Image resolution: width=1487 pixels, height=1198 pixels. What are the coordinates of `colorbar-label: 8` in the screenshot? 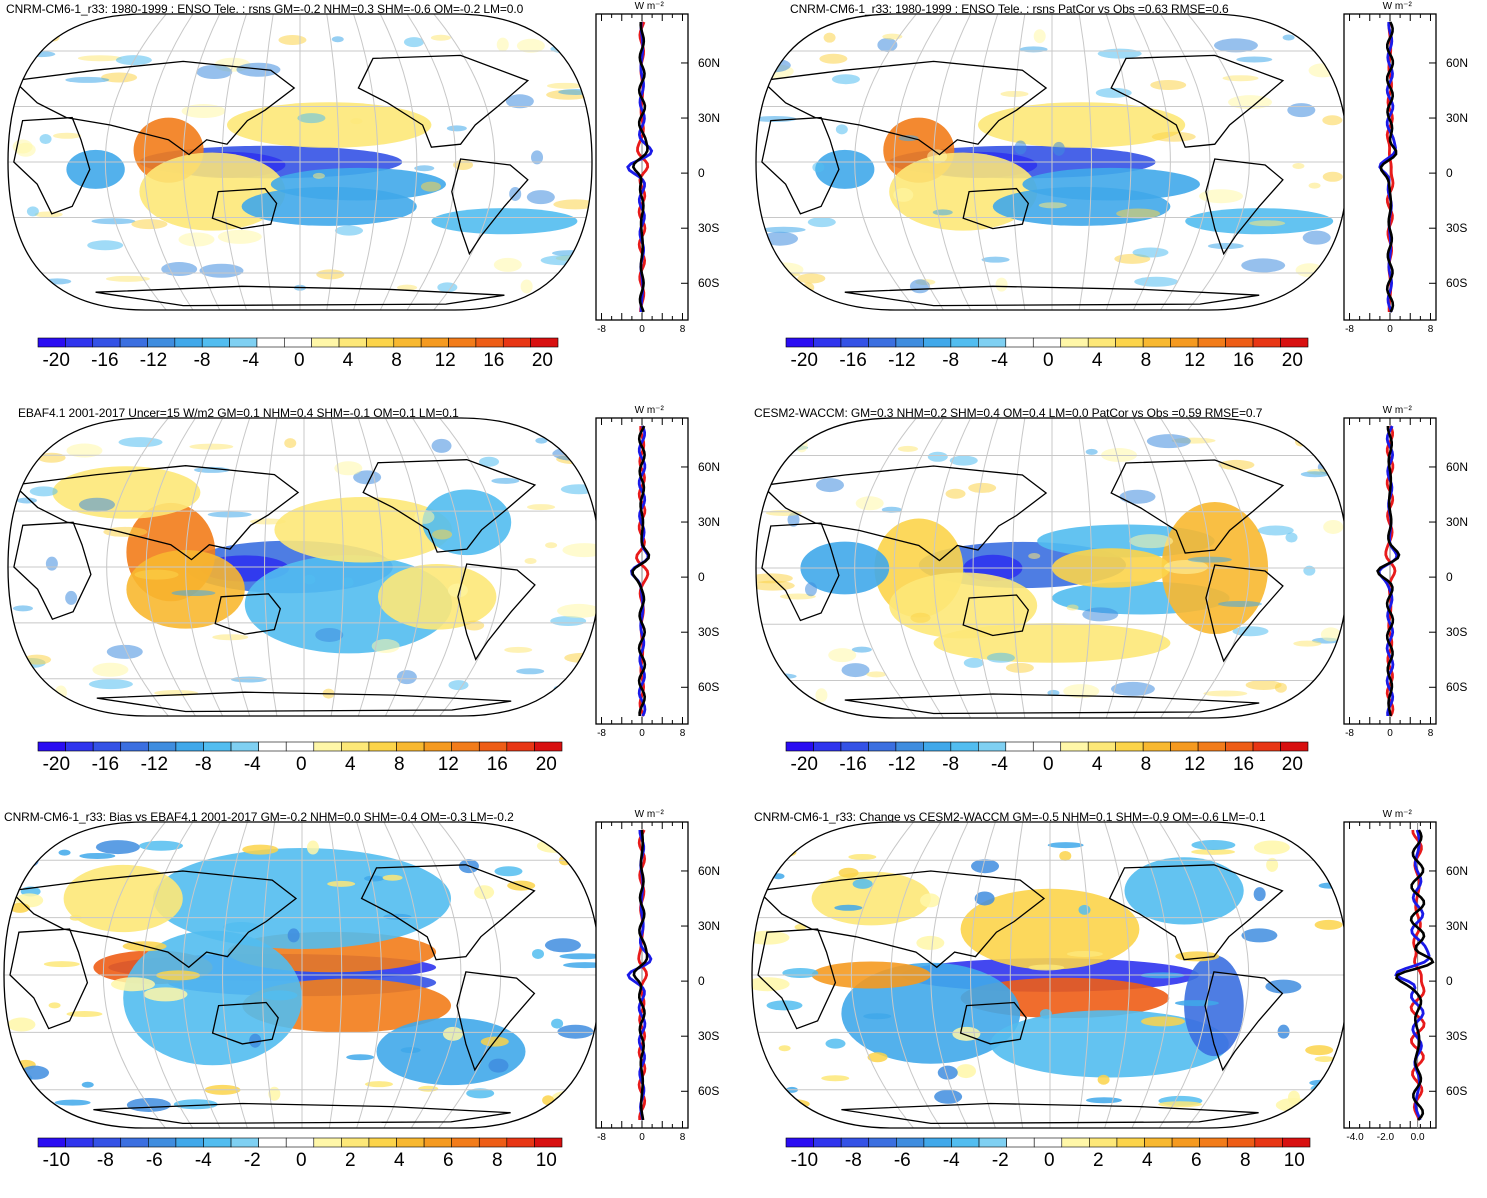 It's located at (396, 360).